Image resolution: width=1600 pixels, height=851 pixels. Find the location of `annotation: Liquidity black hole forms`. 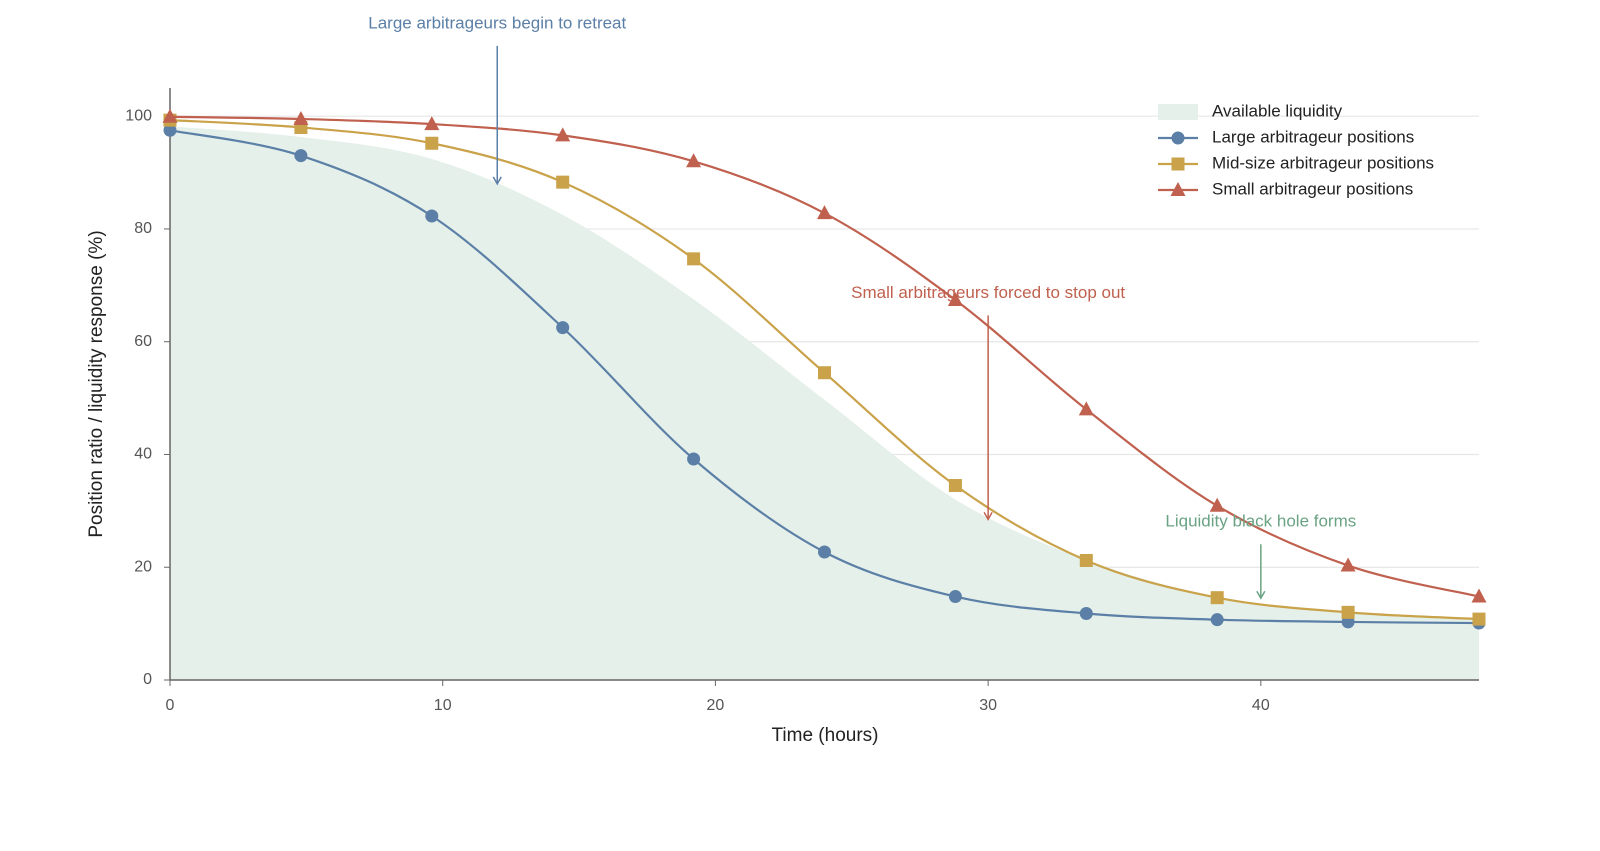

annotation: Liquidity black hole forms is located at coordinates (1260, 521).